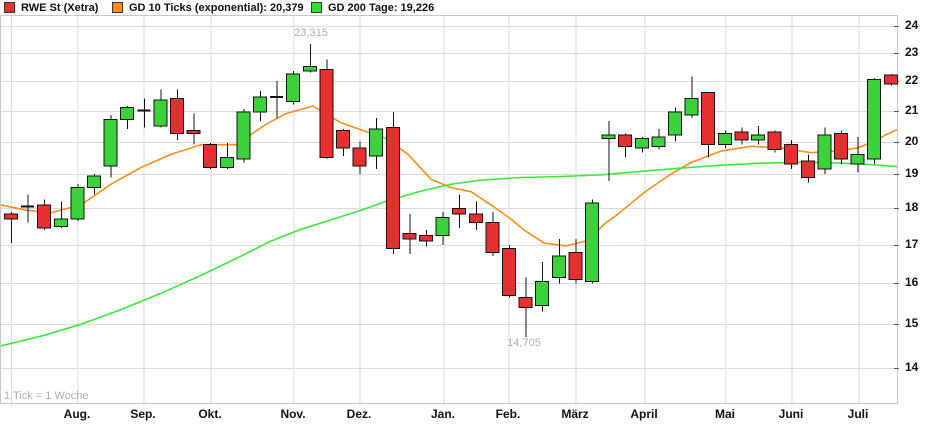 This screenshot has height=435, width=940. What do you see at coordinates (912, 79) in the screenshot?
I see `y-axis-price-label: 22` at bounding box center [912, 79].